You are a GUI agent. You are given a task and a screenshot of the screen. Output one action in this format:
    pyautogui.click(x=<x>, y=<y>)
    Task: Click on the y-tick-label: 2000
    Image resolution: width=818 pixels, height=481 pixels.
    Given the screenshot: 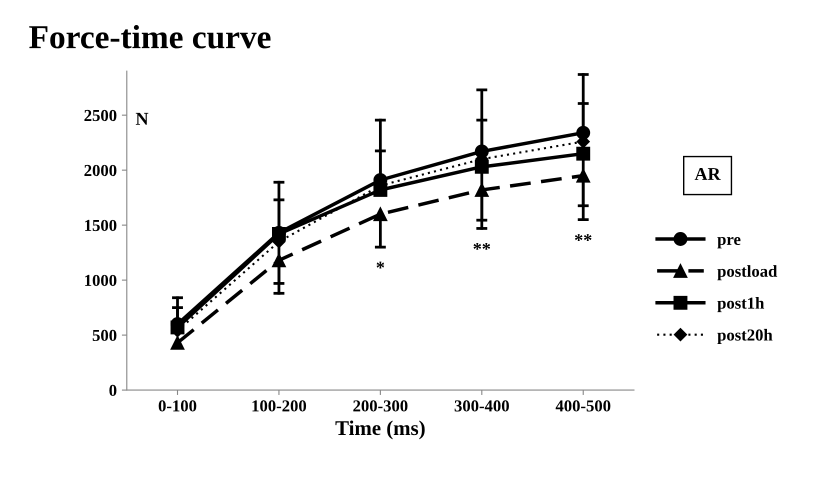 What is the action you would take?
    pyautogui.click(x=100, y=170)
    